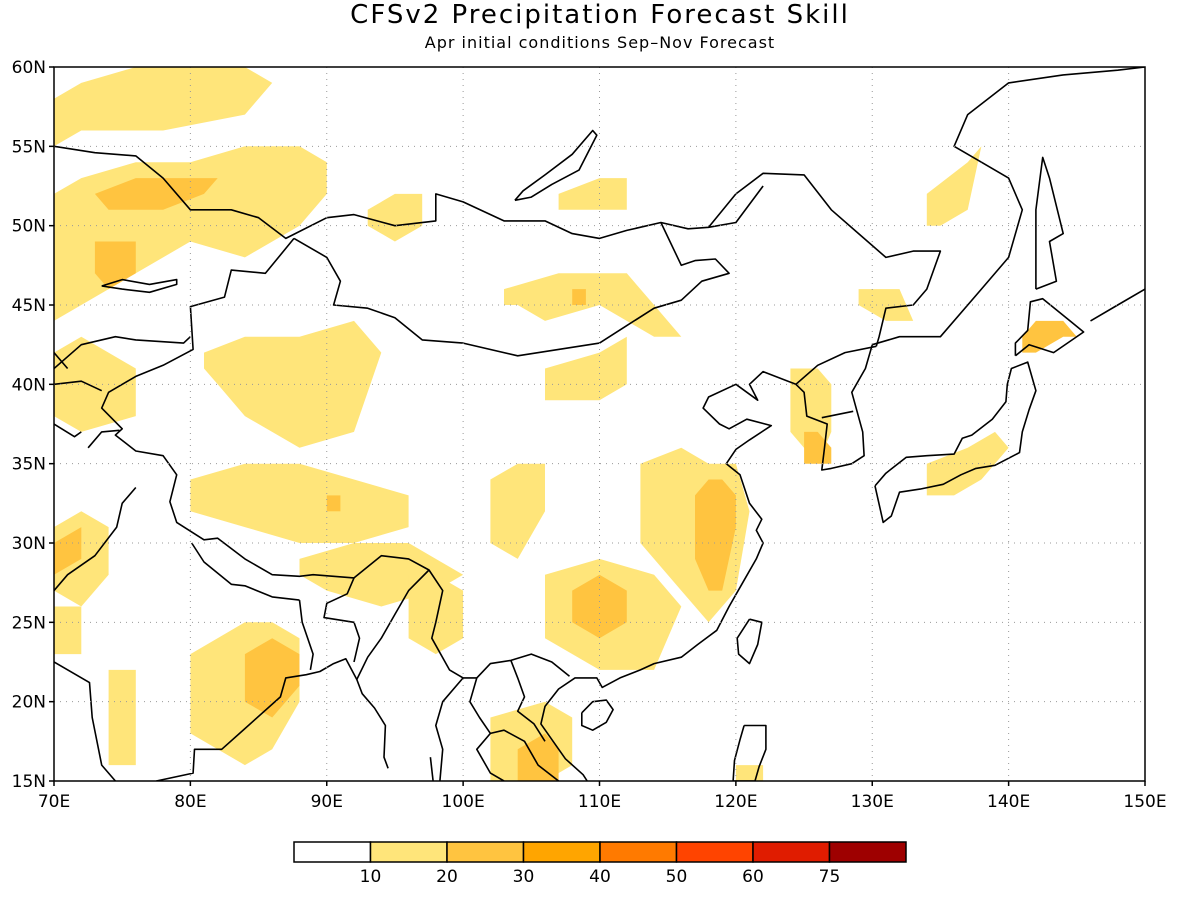 This screenshot has width=1200, height=900. I want to click on colorbar-label: 75, so click(830, 877).